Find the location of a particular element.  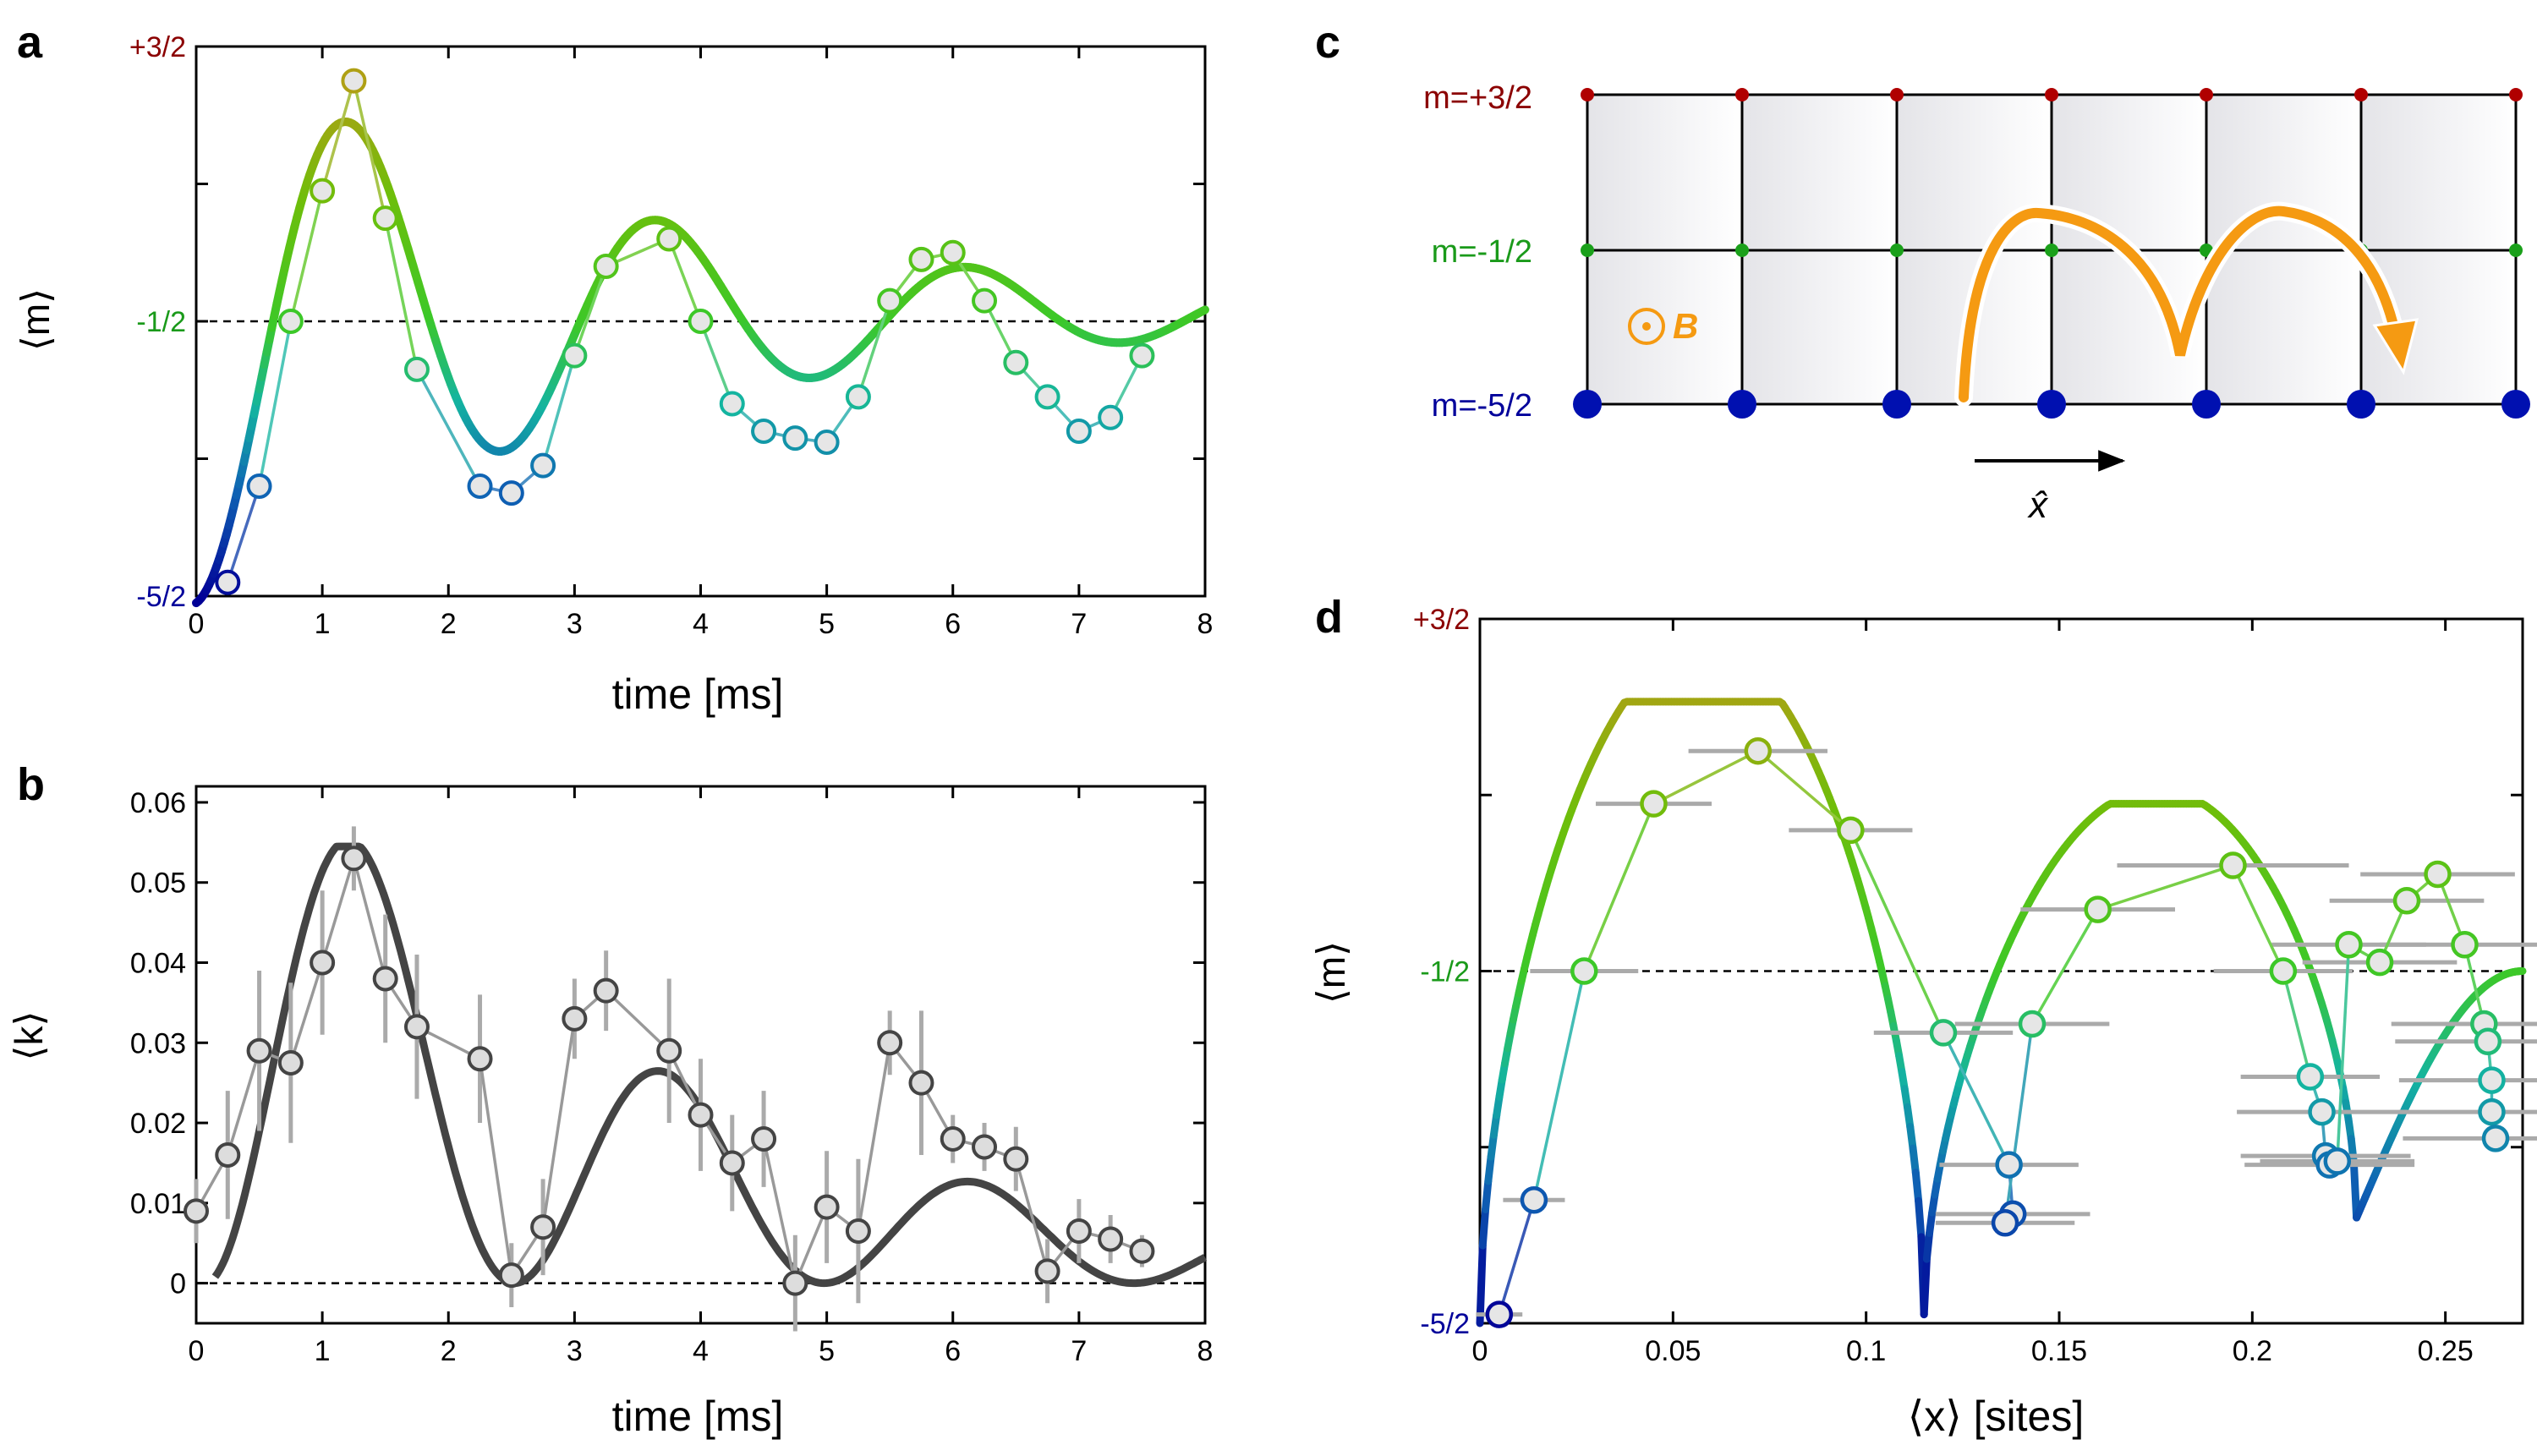

panel-letter-b: b is located at coordinates (31, 784).